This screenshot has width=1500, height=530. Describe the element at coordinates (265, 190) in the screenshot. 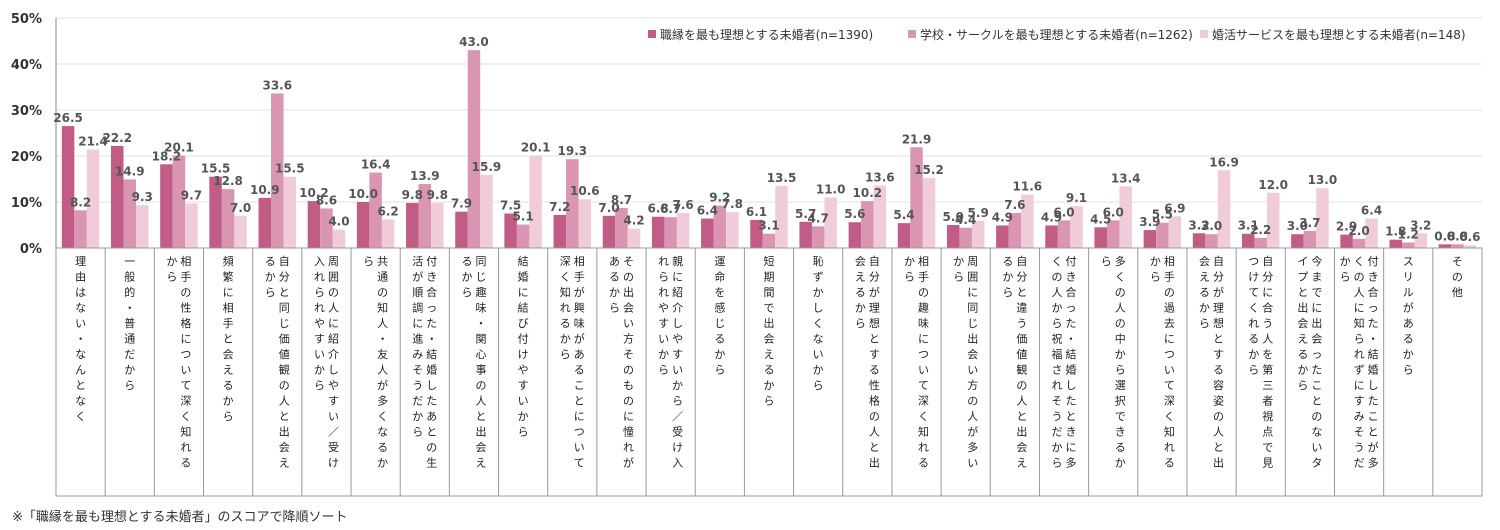

I see `data-label-s1-c5: 10.9` at that location.